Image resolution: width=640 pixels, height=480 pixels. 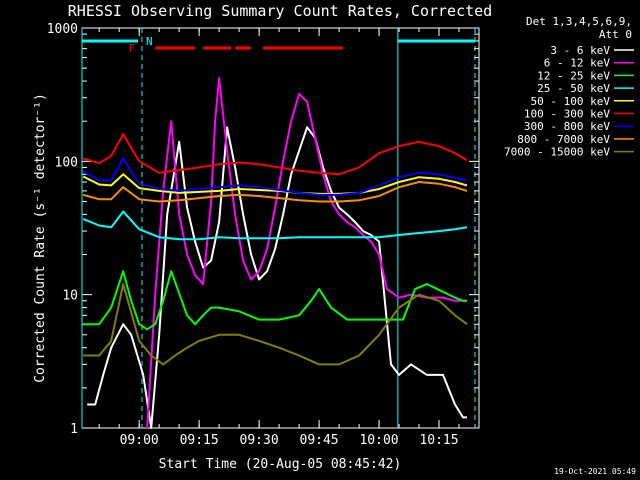 I want to click on legend-header-line-2: Att 0, so click(x=615, y=34).